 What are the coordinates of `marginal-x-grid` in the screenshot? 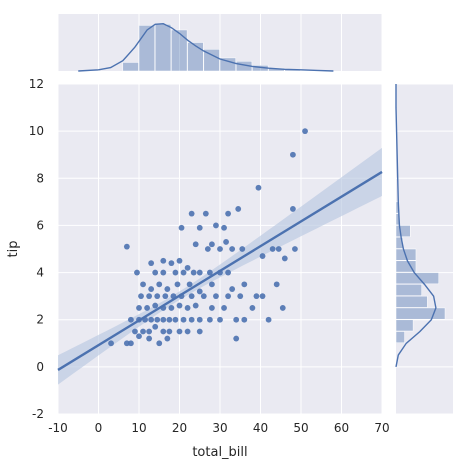 It's located at (220, 42).